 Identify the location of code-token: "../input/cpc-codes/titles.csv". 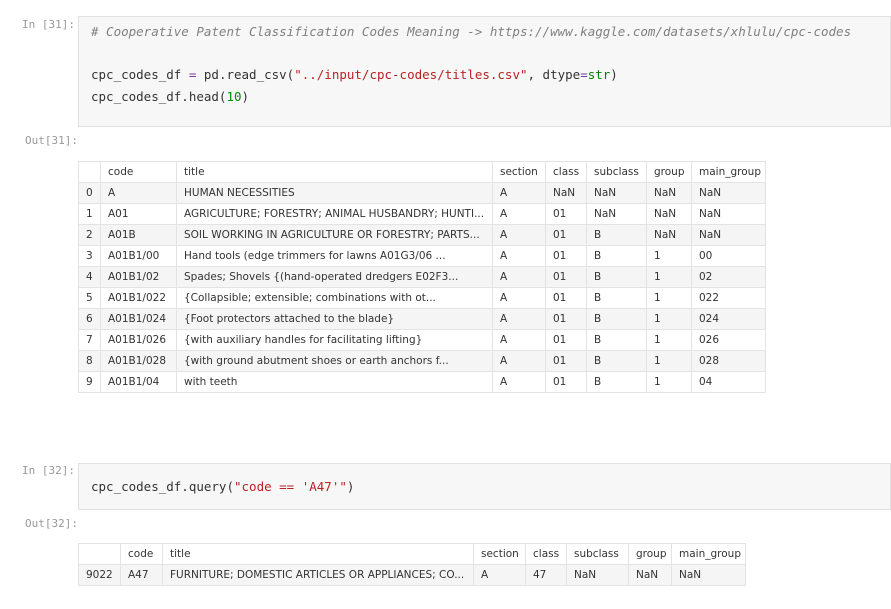
(411, 74).